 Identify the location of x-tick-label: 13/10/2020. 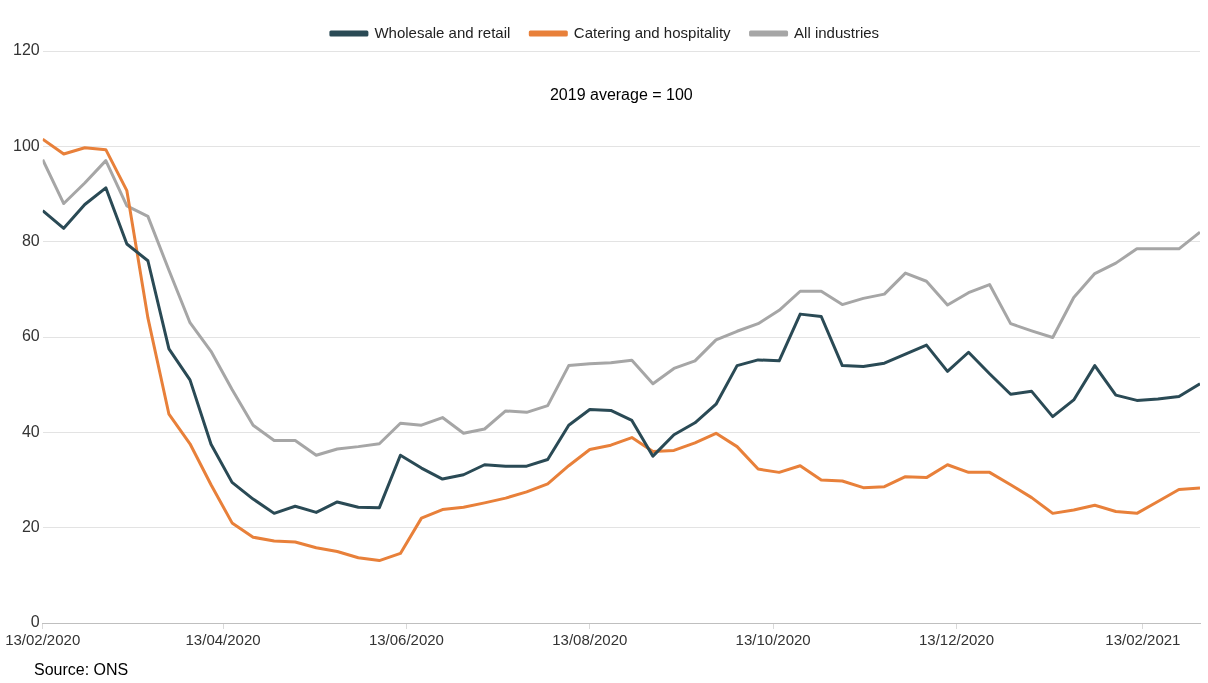
(773, 640).